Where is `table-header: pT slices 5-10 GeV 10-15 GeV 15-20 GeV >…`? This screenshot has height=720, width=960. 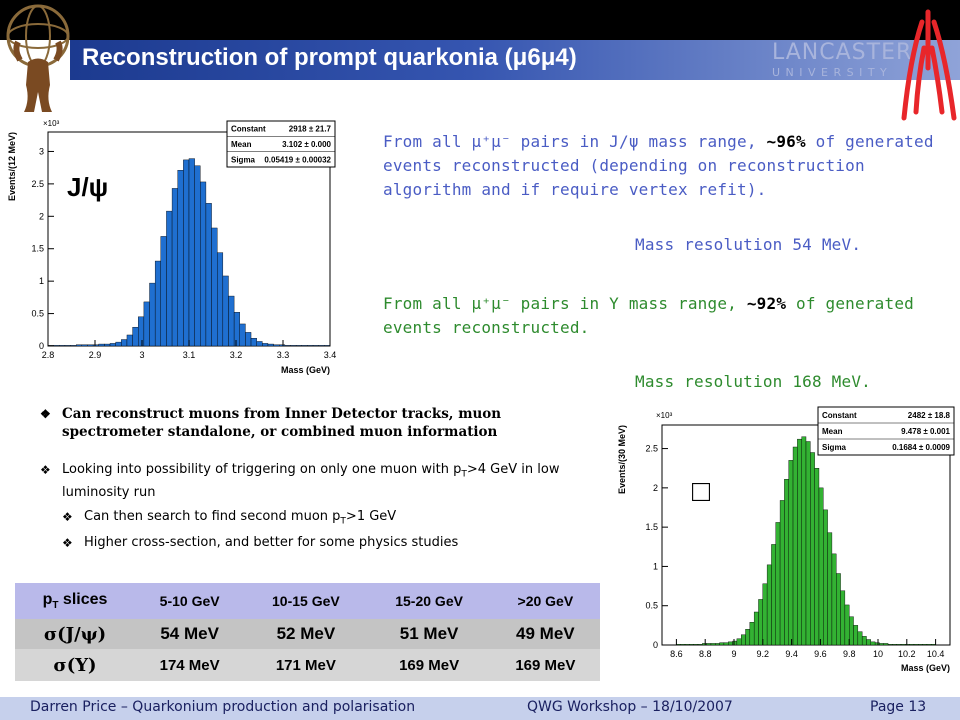 table-header: pT slices 5-10 GeV 10-15 GeV 15-20 GeV >… is located at coordinates (307, 601).